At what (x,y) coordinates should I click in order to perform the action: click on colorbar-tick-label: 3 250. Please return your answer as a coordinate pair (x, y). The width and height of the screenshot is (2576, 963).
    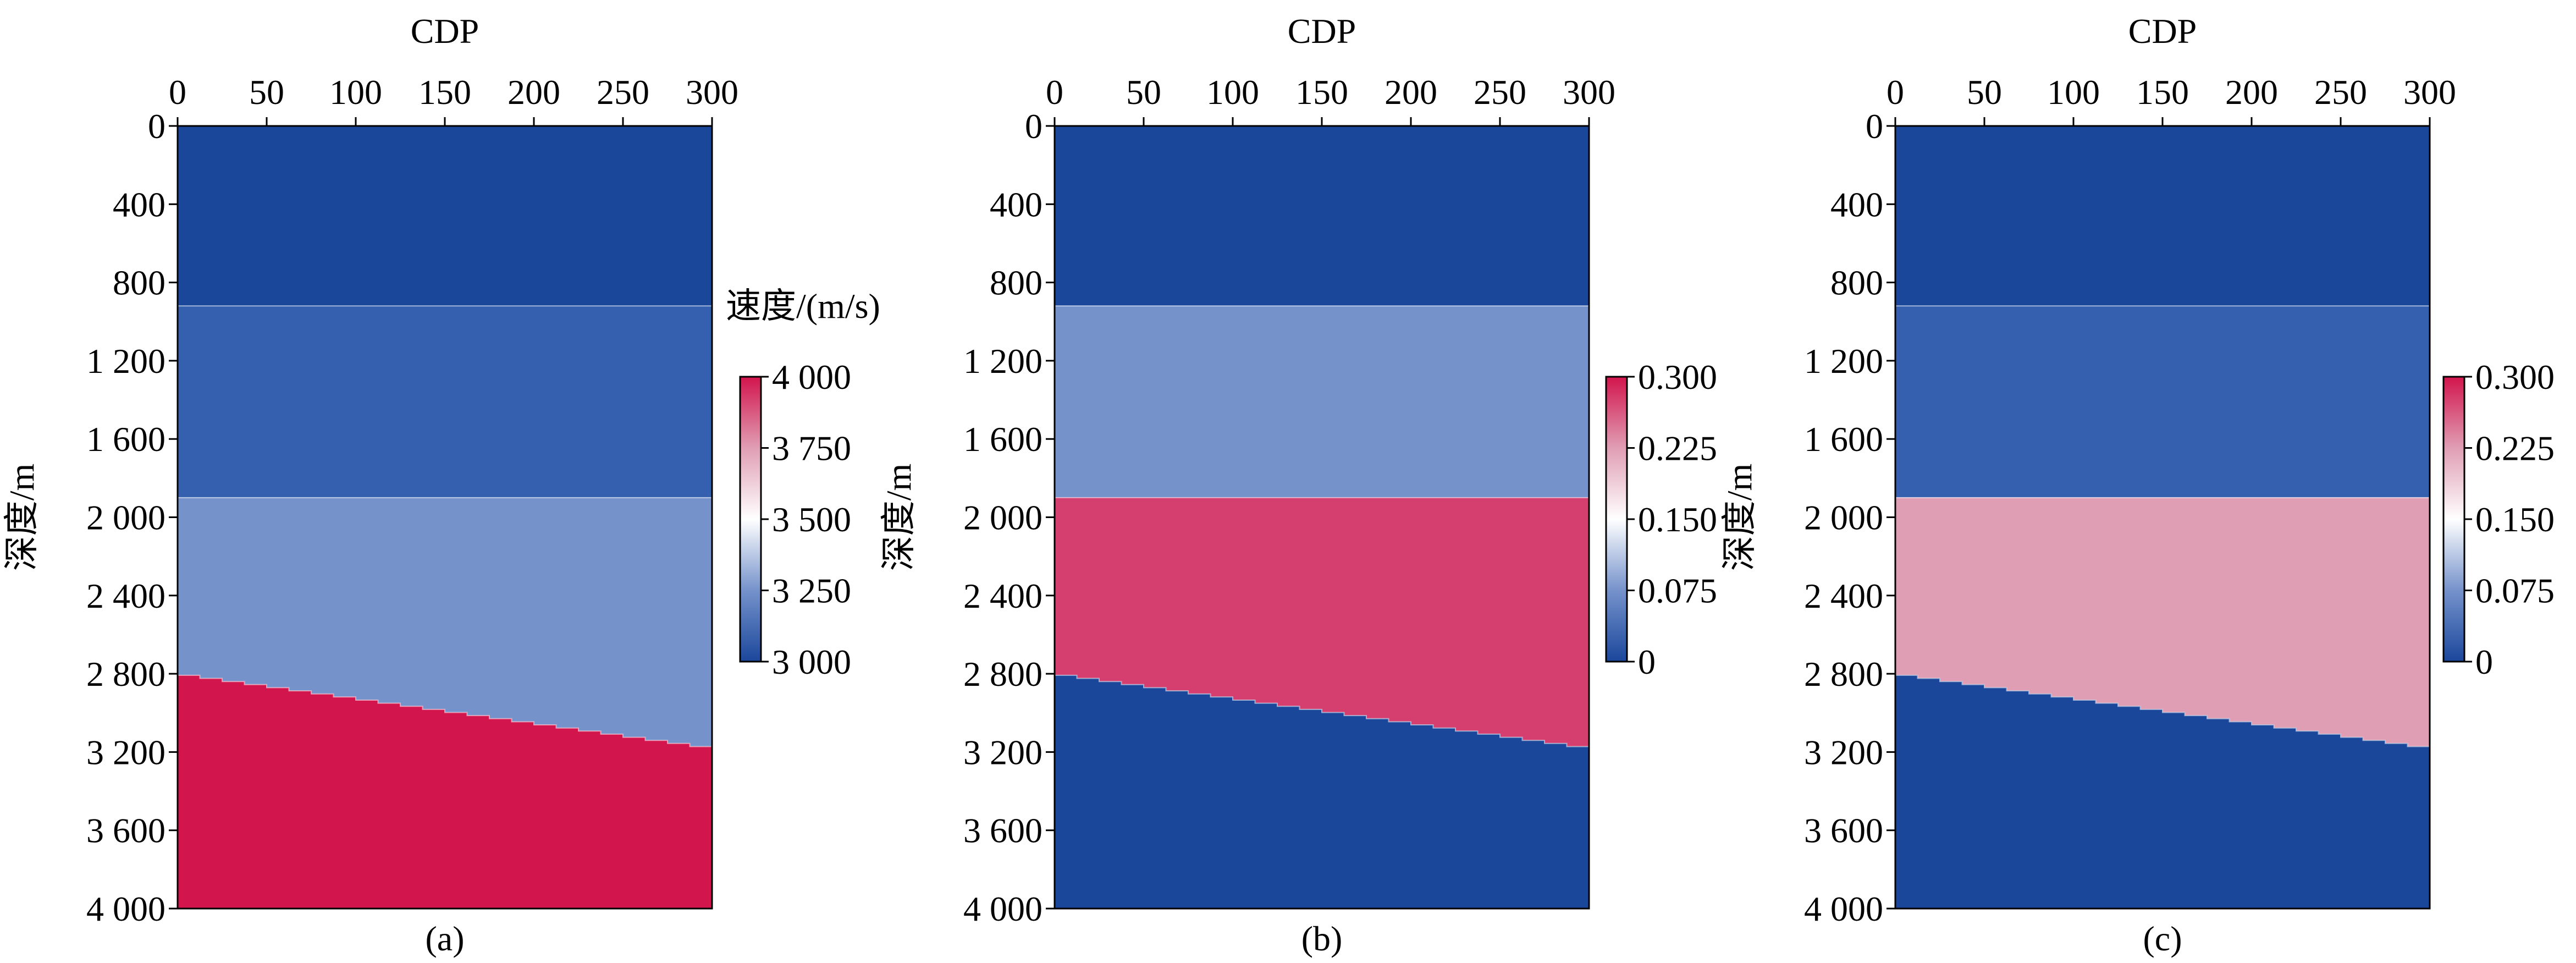
    Looking at the image, I should click on (811, 590).